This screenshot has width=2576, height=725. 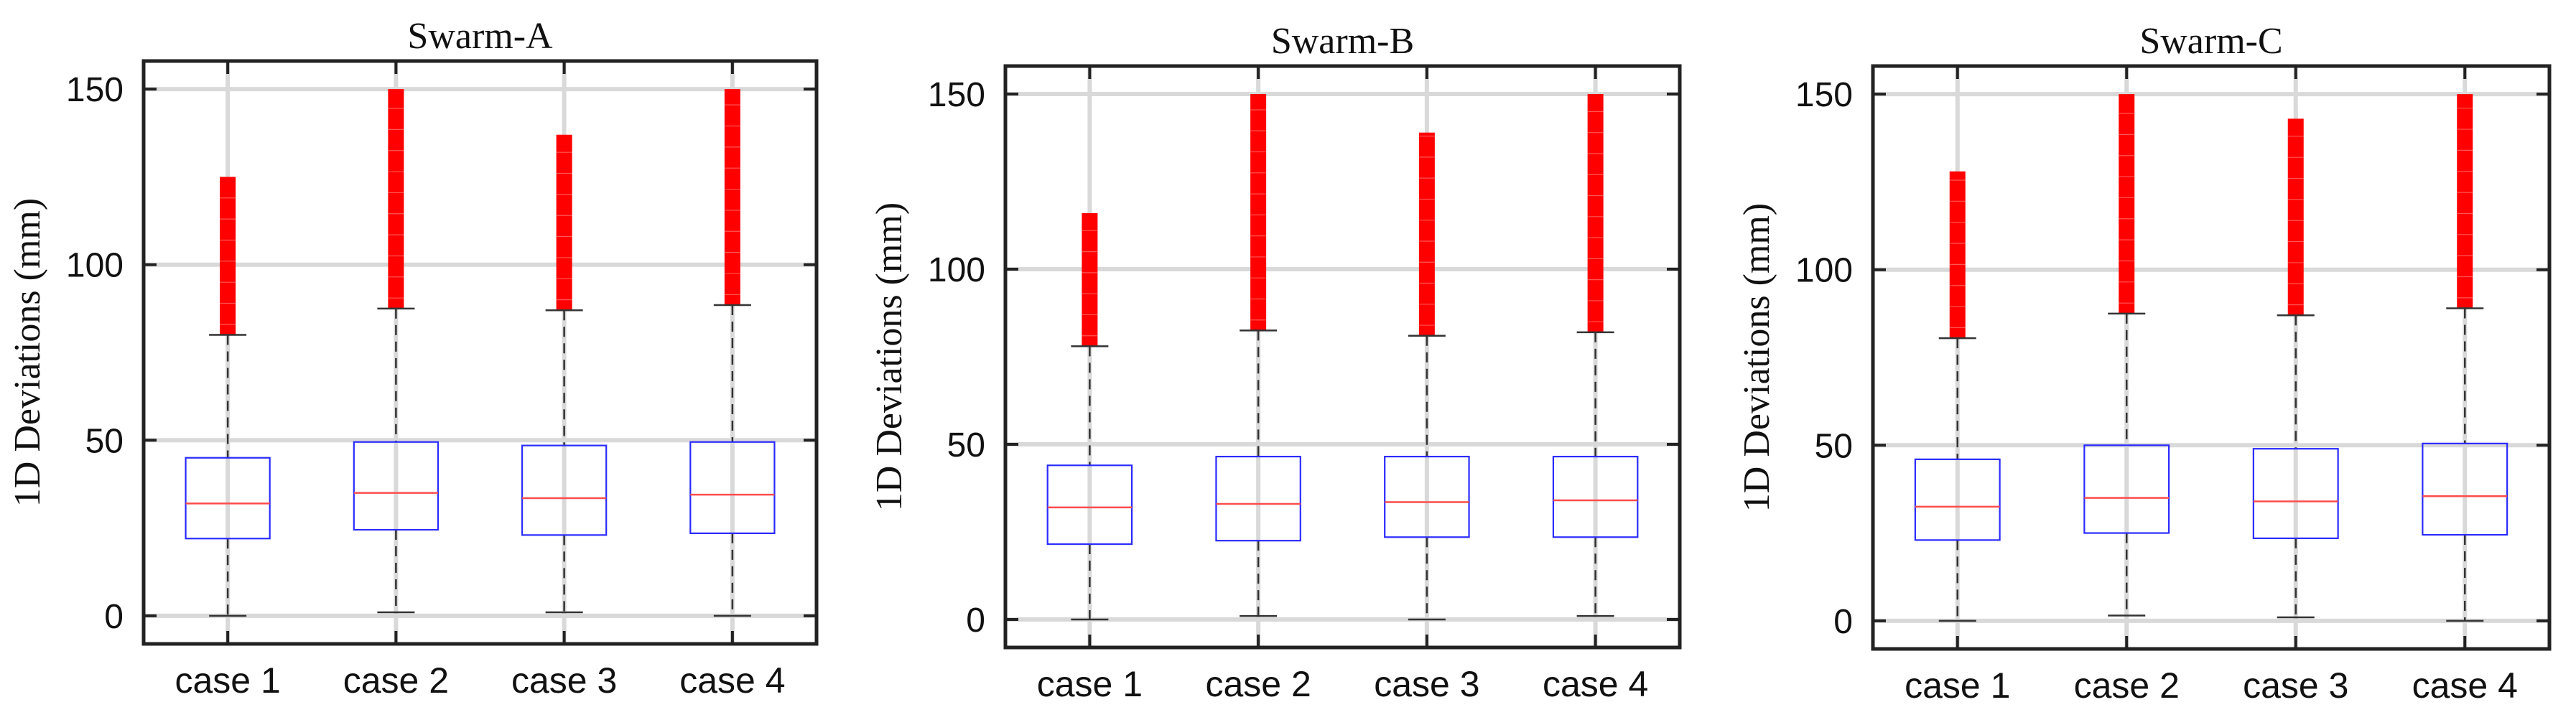 What do you see at coordinates (480, 36) in the screenshot?
I see `chart-title: Swarm-A` at bounding box center [480, 36].